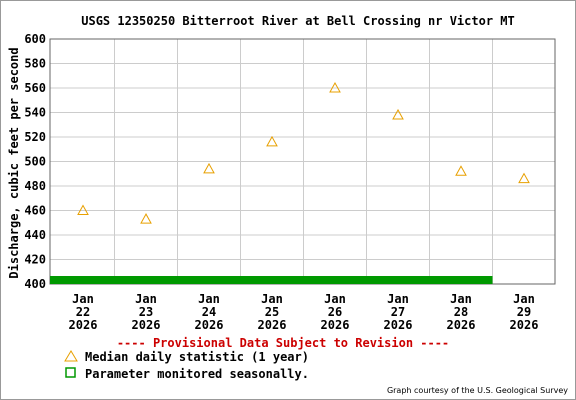 The height and width of the screenshot is (400, 576). What do you see at coordinates (70, 372) in the screenshot?
I see `legend-square-icon` at bounding box center [70, 372].